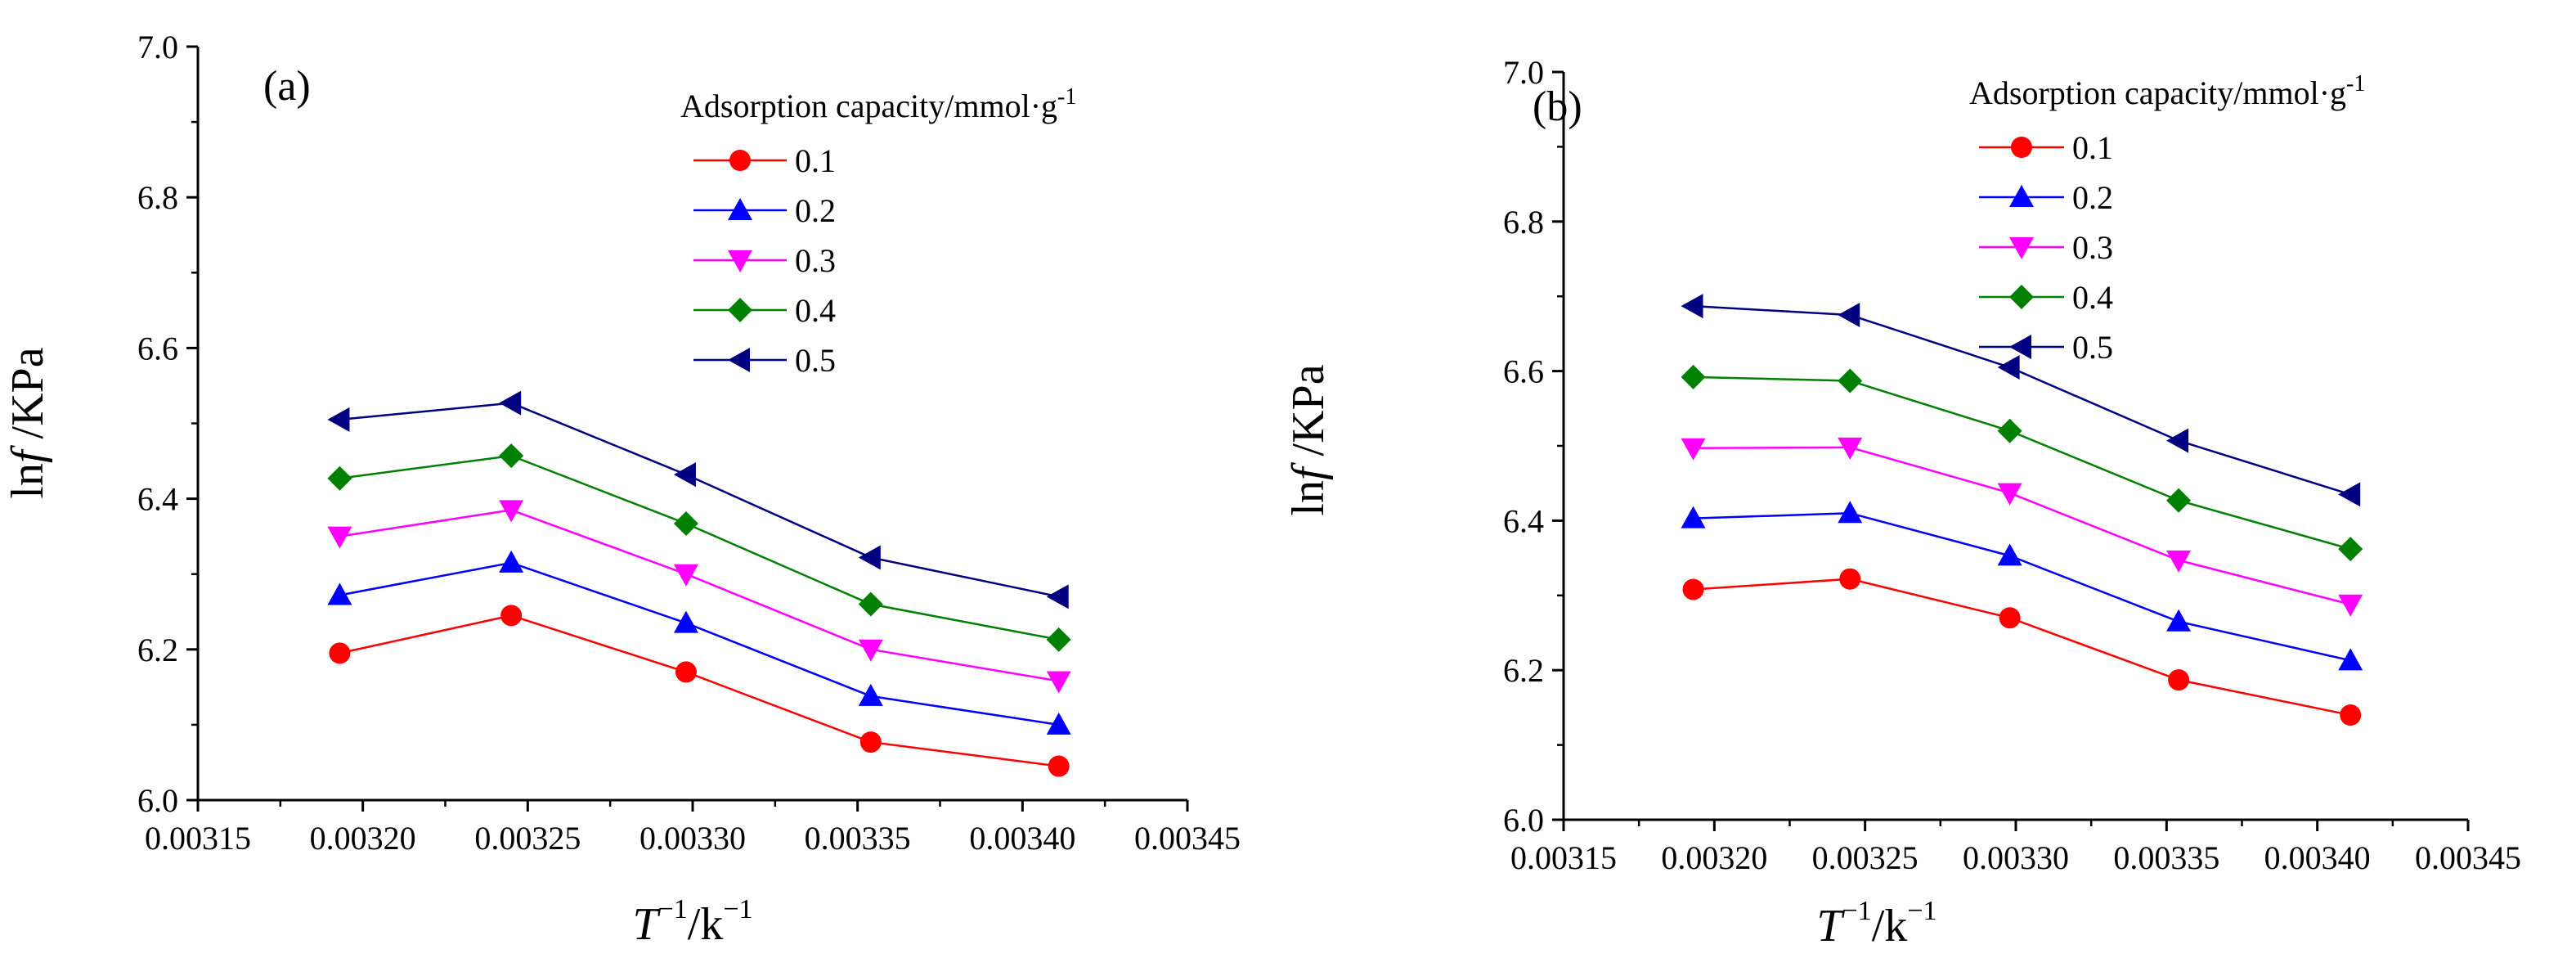 The height and width of the screenshot is (958, 2576). Describe the element at coordinates (2016, 858) in the screenshot. I see `x-tick-label: 0.00330` at that location.